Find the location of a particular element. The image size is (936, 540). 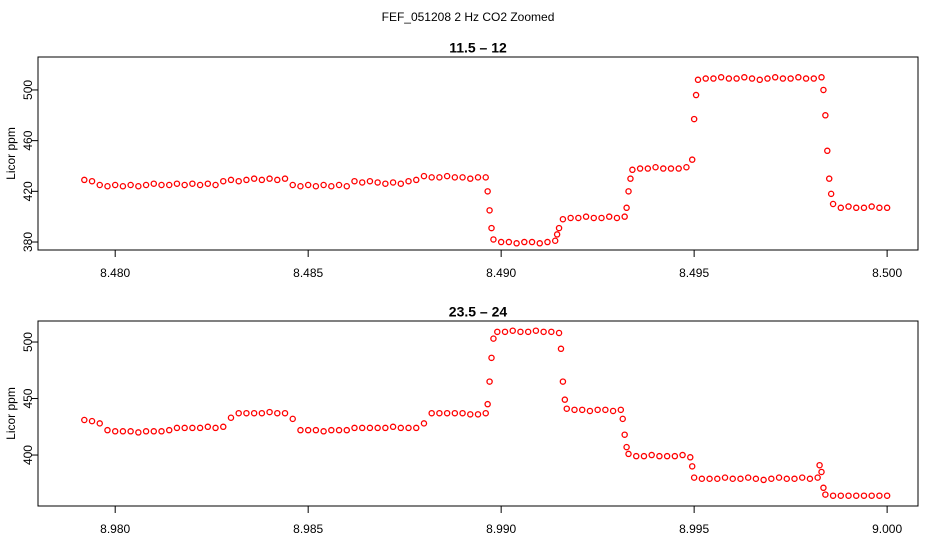

x-tick-label: 8.495 is located at coordinates (694, 273).